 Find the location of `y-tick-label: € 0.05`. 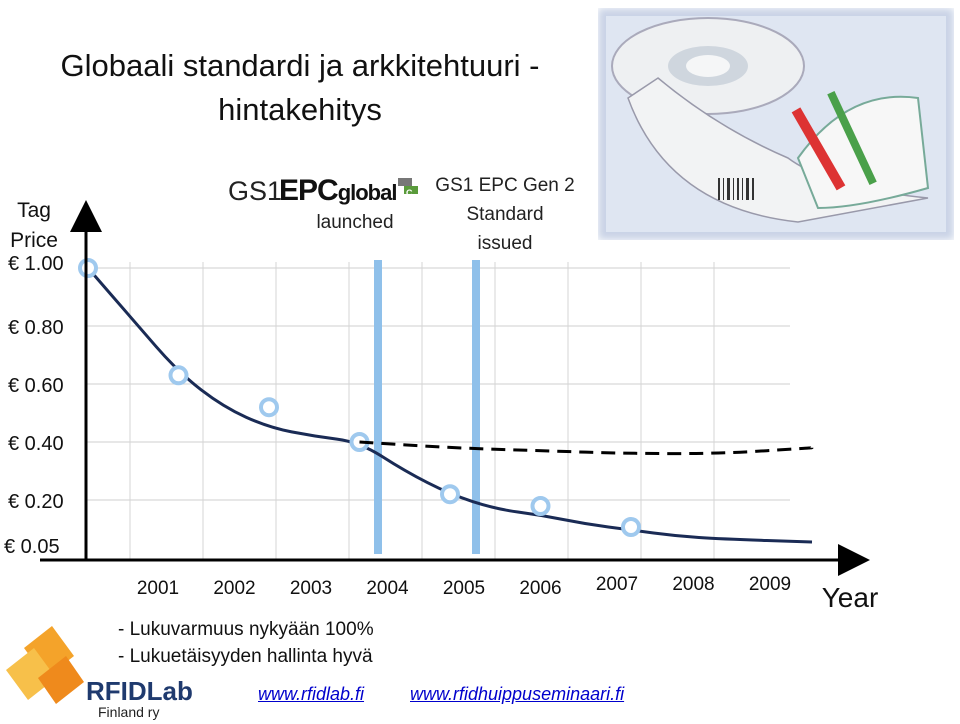

y-tick-label: € 0.05 is located at coordinates (32, 547).